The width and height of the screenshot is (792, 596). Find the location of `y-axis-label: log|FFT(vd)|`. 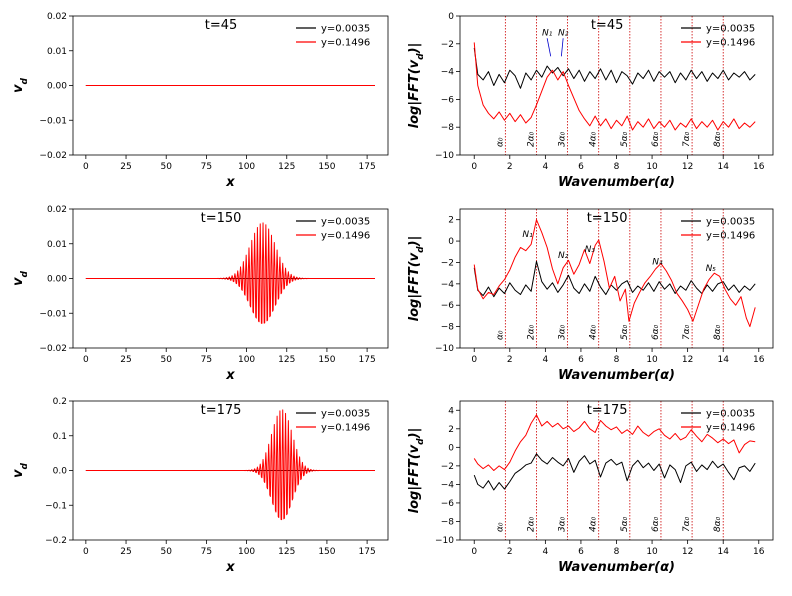

y-axis-label: log|FFT(vd)| is located at coordinates (416, 471).